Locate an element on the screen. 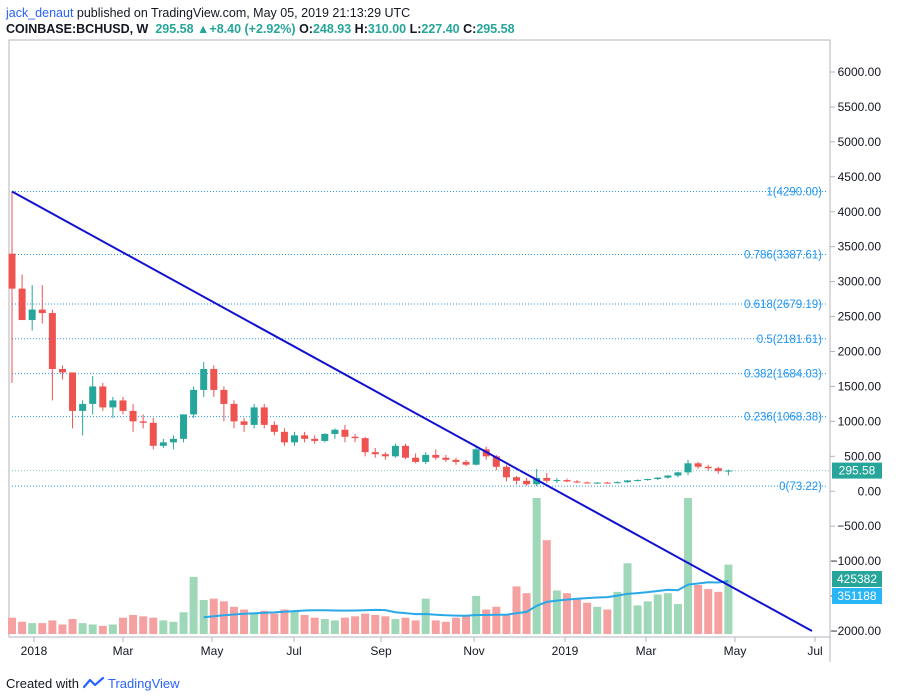  high-value: 310.00 is located at coordinates (387, 29).